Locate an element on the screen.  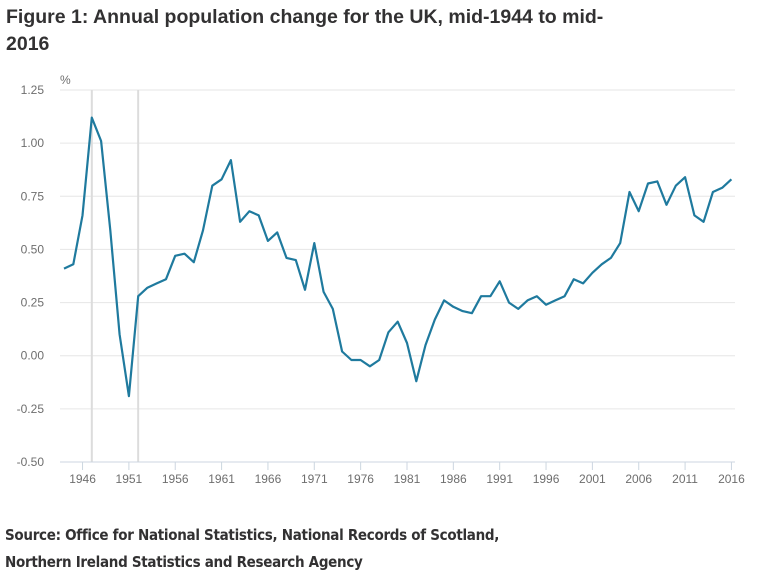
x-tick-label: 1981 is located at coordinates (407, 479).